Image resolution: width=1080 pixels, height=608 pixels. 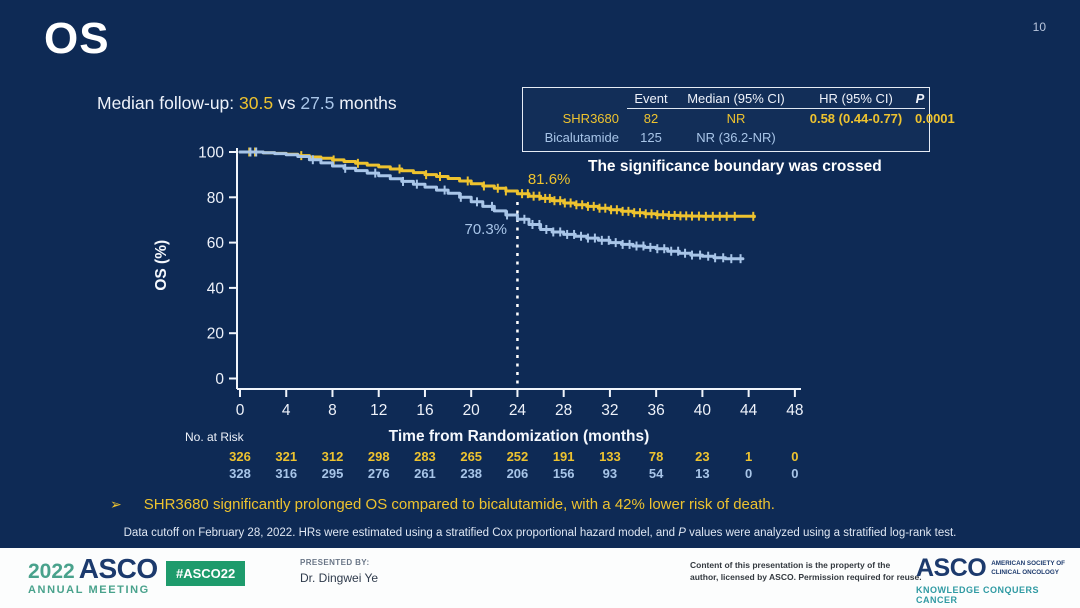 I want to click on risk-value-shr3680: 298, so click(x=379, y=456).